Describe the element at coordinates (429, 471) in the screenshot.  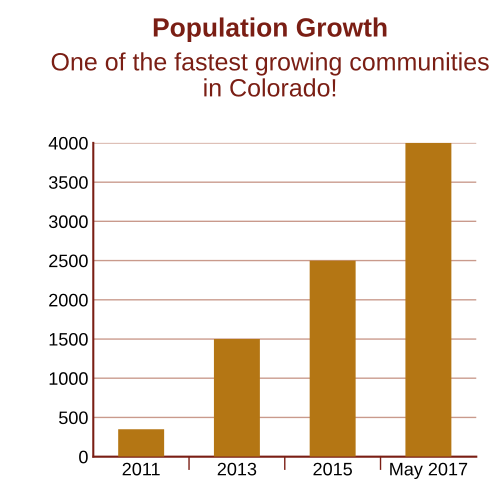
I see `x-tick-label: May 2017` at that location.